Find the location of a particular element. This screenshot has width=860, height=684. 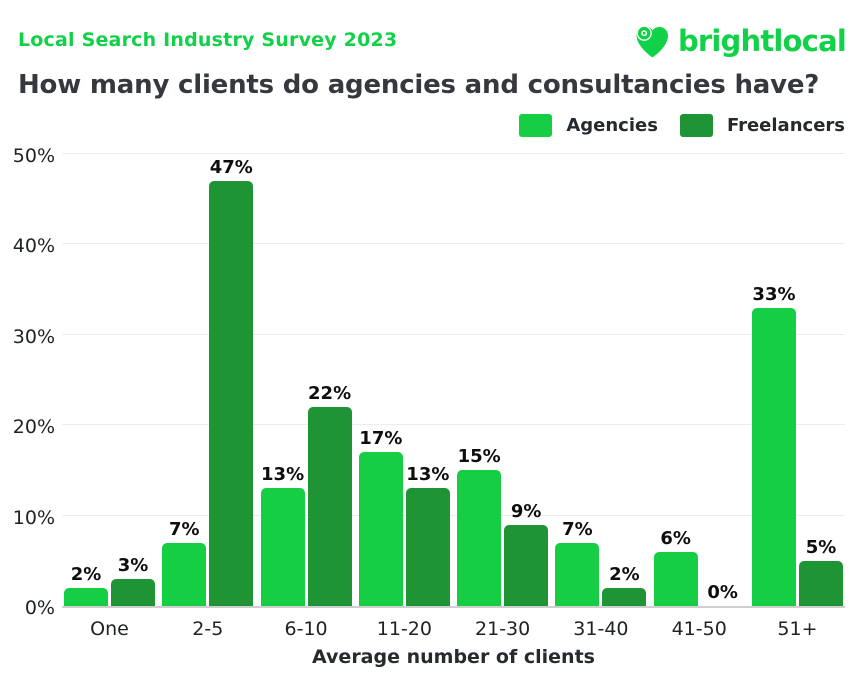

heart-pin-icon is located at coordinates (652, 41).